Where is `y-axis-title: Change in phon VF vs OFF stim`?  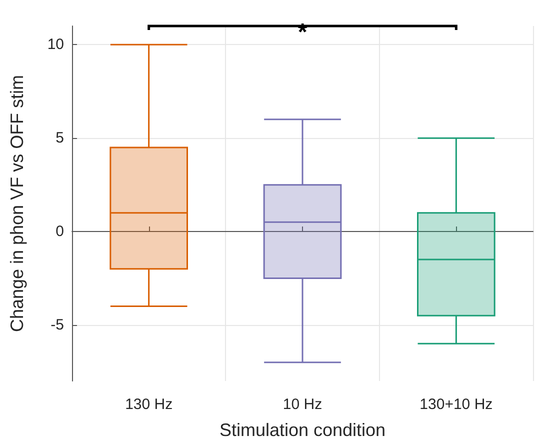
y-axis-title: Change in phon VF vs OFF stim is located at coordinates (17, 203).